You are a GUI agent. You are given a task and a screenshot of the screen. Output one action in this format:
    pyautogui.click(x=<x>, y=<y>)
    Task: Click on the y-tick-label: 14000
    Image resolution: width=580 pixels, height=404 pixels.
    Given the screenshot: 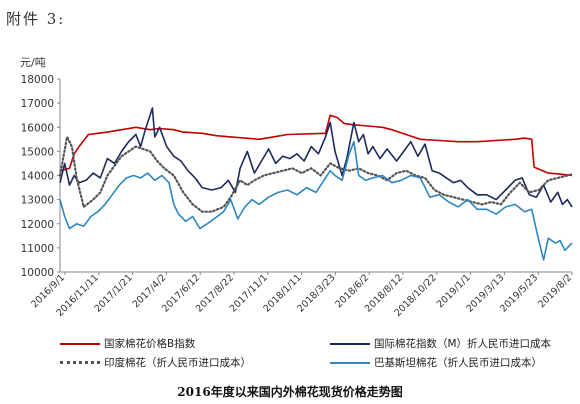 What is the action you would take?
    pyautogui.click(x=37, y=177)
    